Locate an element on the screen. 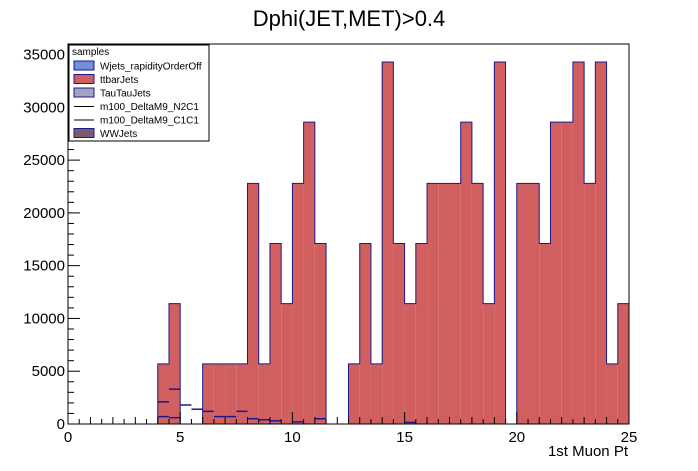 This screenshot has height=471, width=698. legend-label: TauTauJets is located at coordinates (125, 94).